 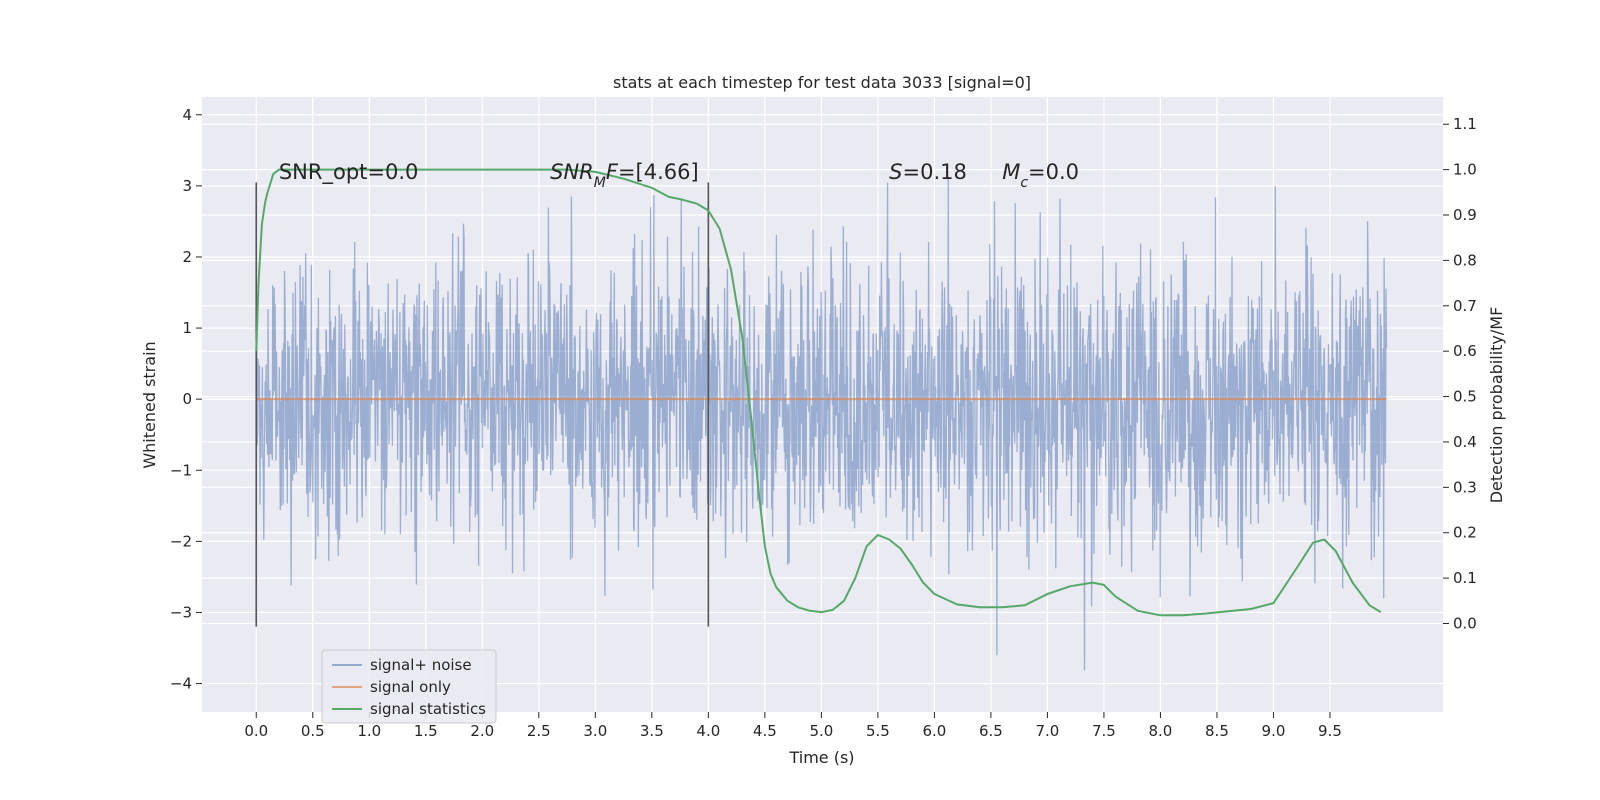 What do you see at coordinates (1330, 731) in the screenshot?
I see `x-tick-label: 9.5` at bounding box center [1330, 731].